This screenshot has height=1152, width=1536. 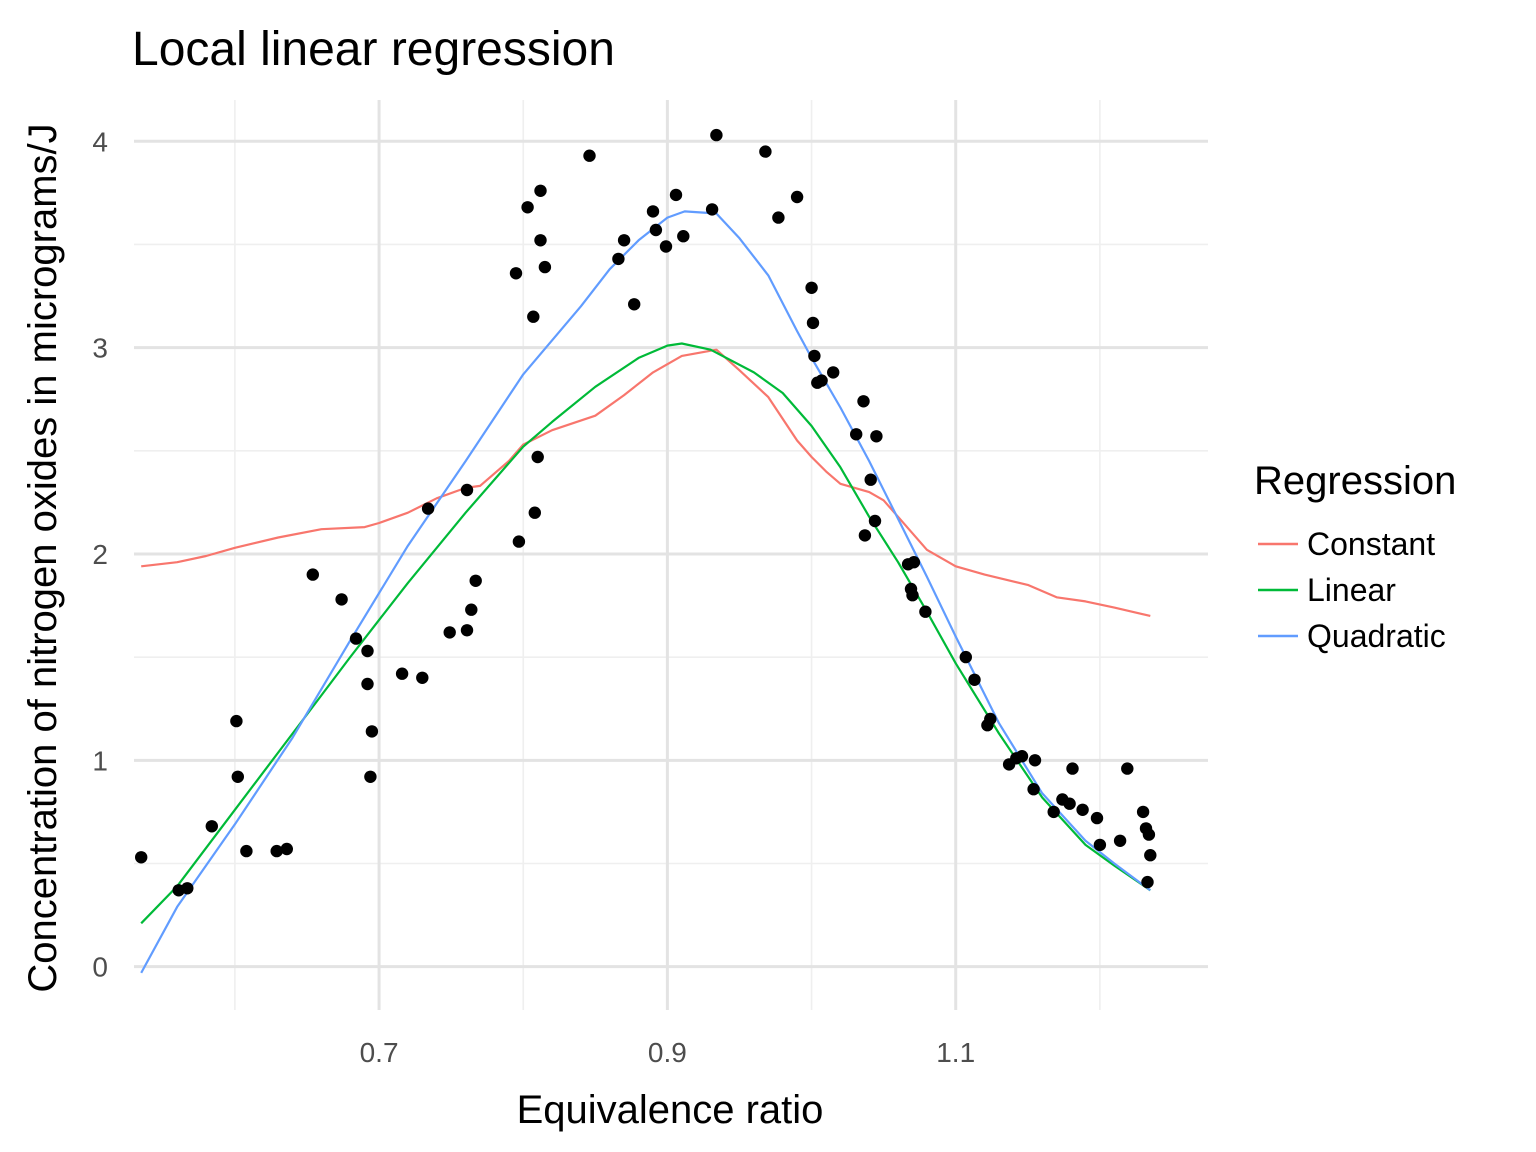 I want to click on y-tick-label: 2, so click(x=100, y=554).